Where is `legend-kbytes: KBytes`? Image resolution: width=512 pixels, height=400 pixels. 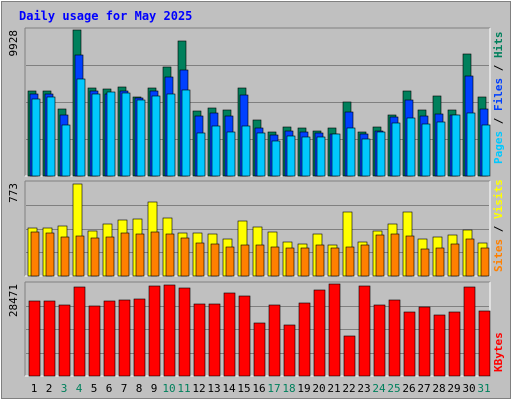
legend-kbytes: KBytes is located at coordinates (498, 352).